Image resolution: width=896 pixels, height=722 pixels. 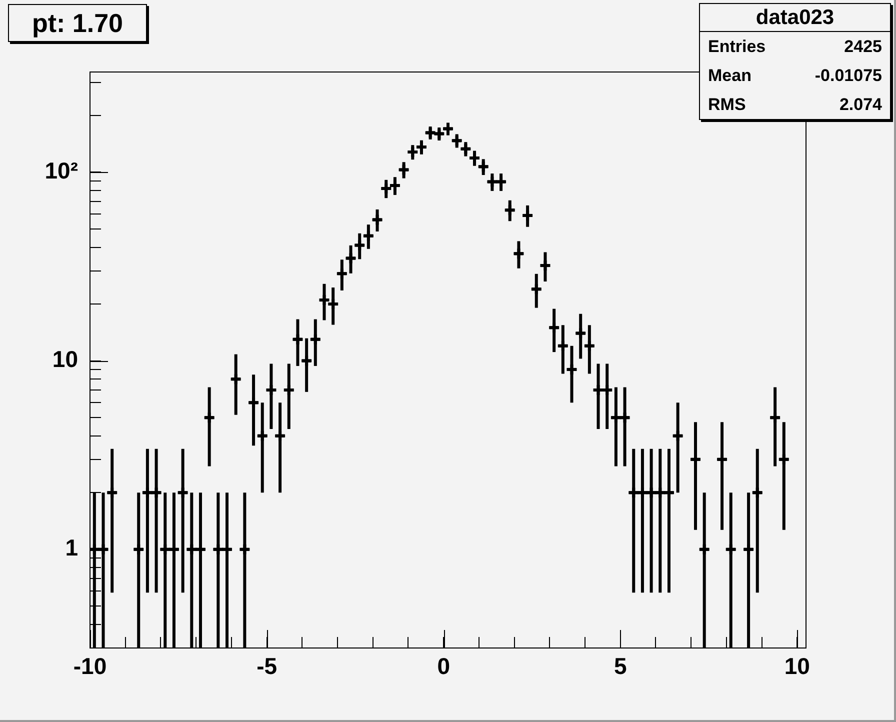 What do you see at coordinates (795, 18) in the screenshot?
I see `text: data023` at bounding box center [795, 18].